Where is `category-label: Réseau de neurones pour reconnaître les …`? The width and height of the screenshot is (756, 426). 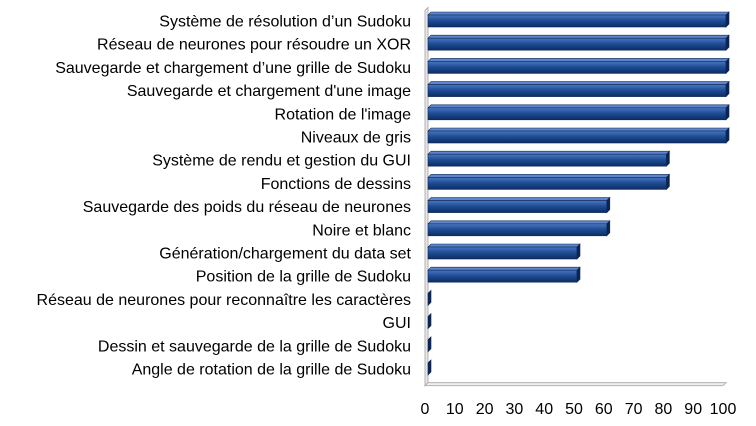
category-label: Réseau de neurones pour reconnaître les … is located at coordinates (224, 300).